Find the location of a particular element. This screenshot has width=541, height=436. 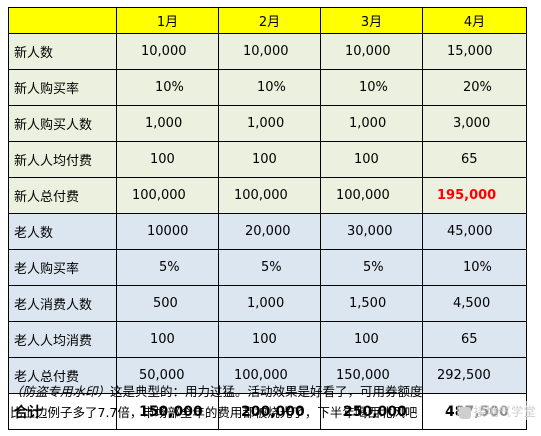

cell: 45,000 is located at coordinates (474, 231).